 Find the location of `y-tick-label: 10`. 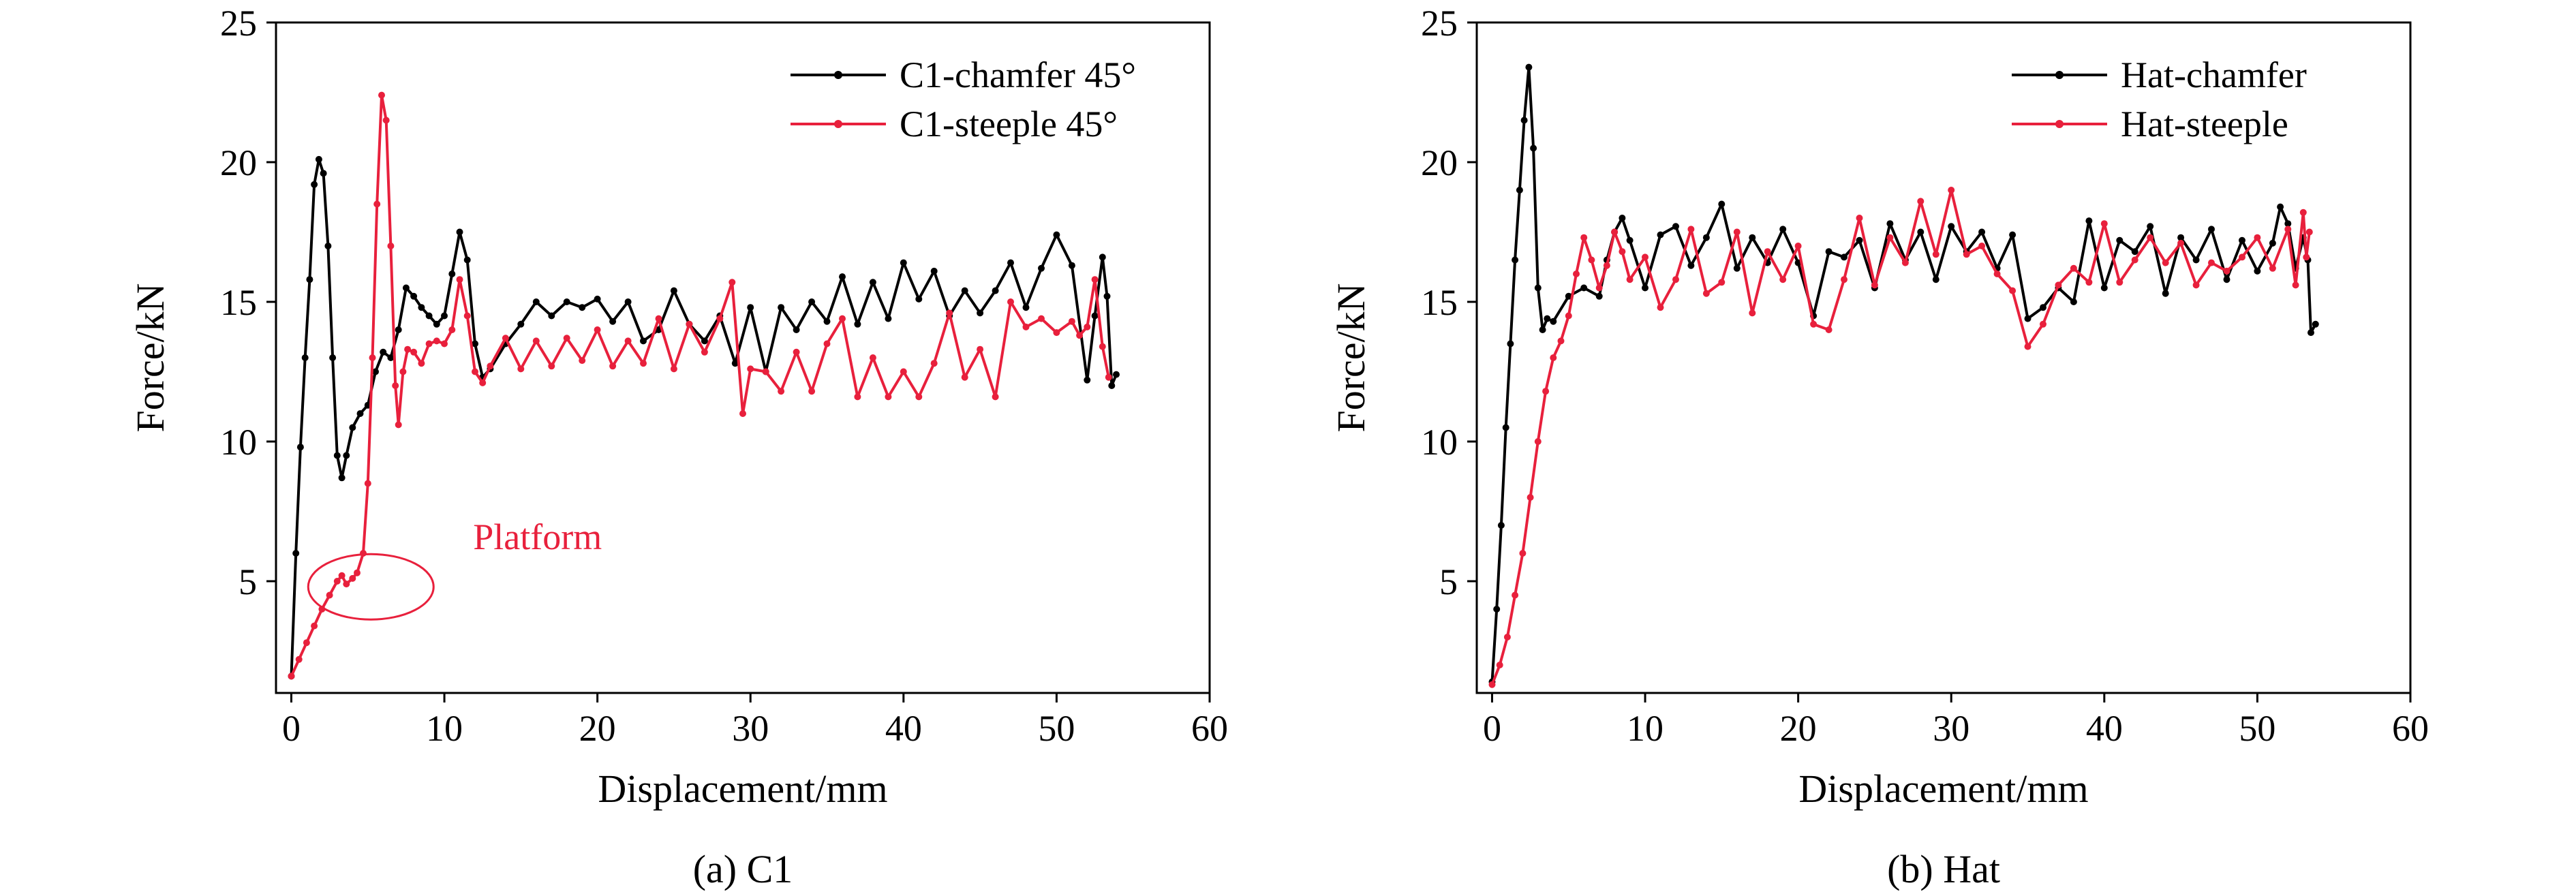

y-tick-label: 10 is located at coordinates (239, 442).